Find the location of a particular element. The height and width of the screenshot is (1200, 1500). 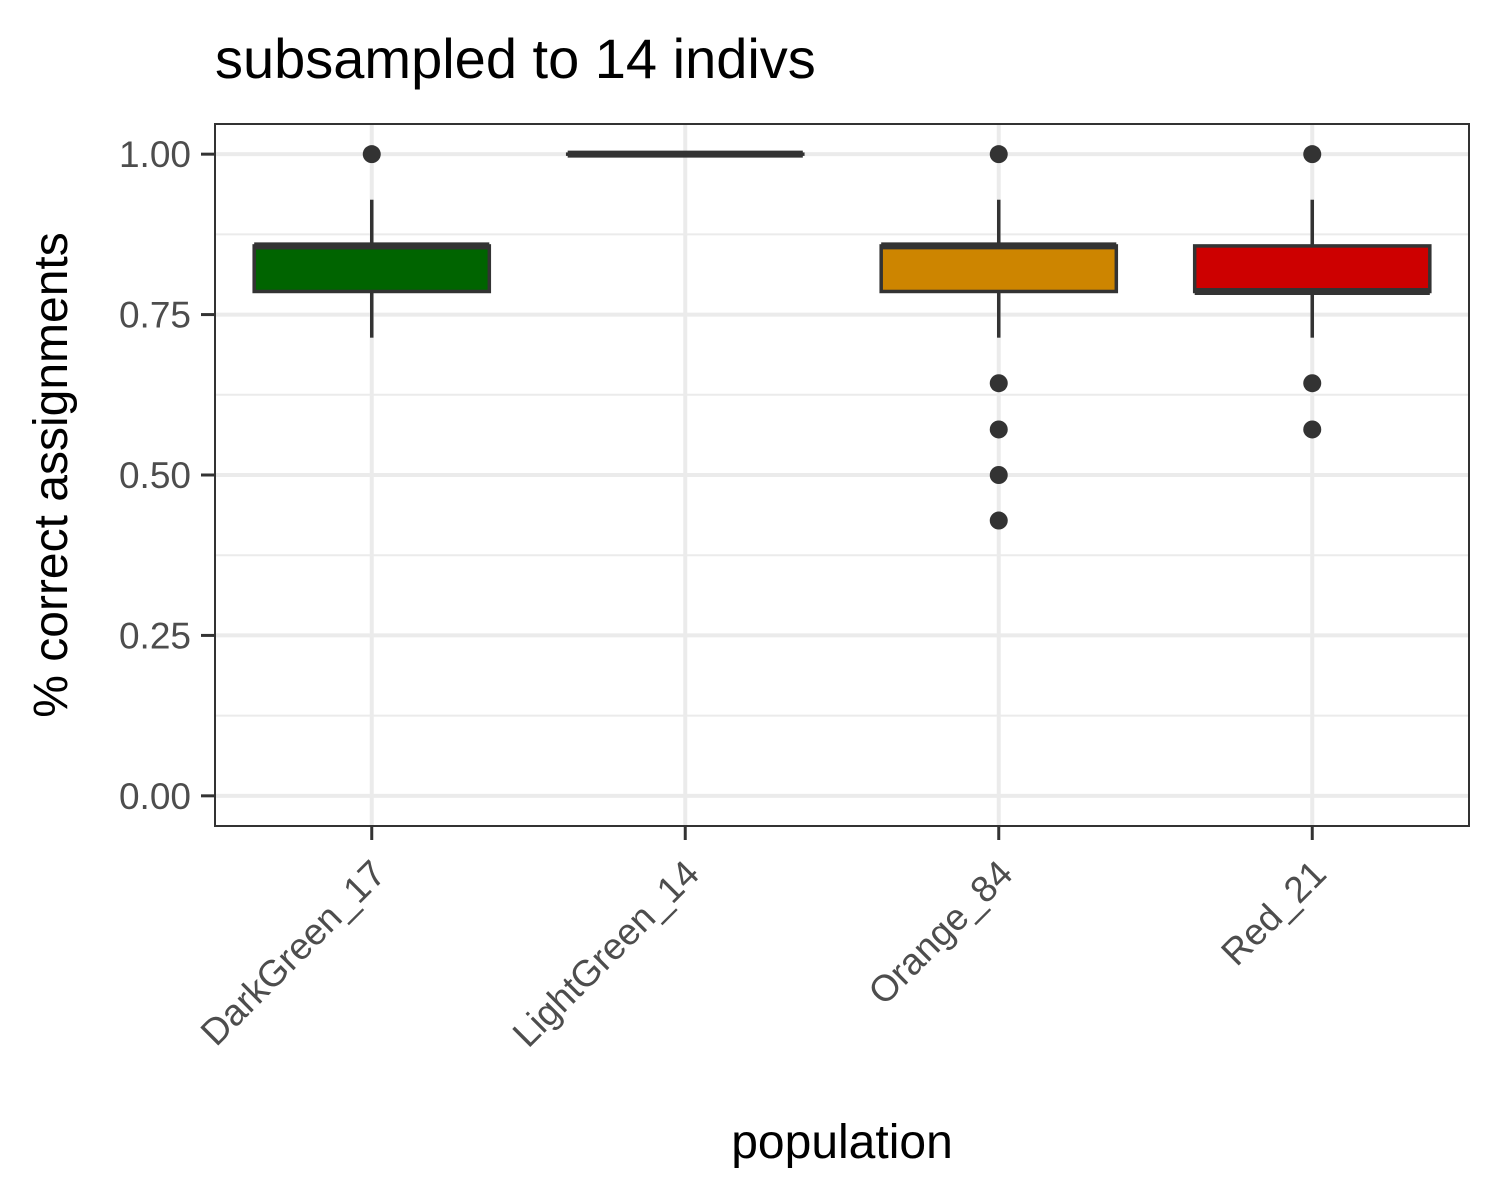

y-axis: 0.00 0.25 0.50 0.75 1.00 is located at coordinates (167, 475).